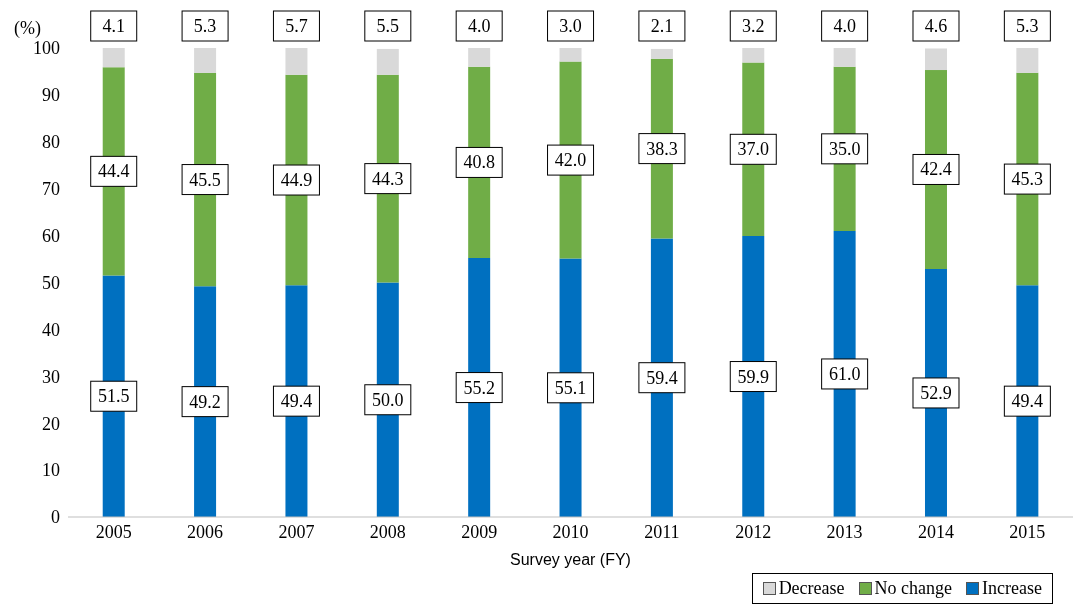  Describe the element at coordinates (662, 531) in the screenshot. I see `x-tick-label: 2011` at that location.